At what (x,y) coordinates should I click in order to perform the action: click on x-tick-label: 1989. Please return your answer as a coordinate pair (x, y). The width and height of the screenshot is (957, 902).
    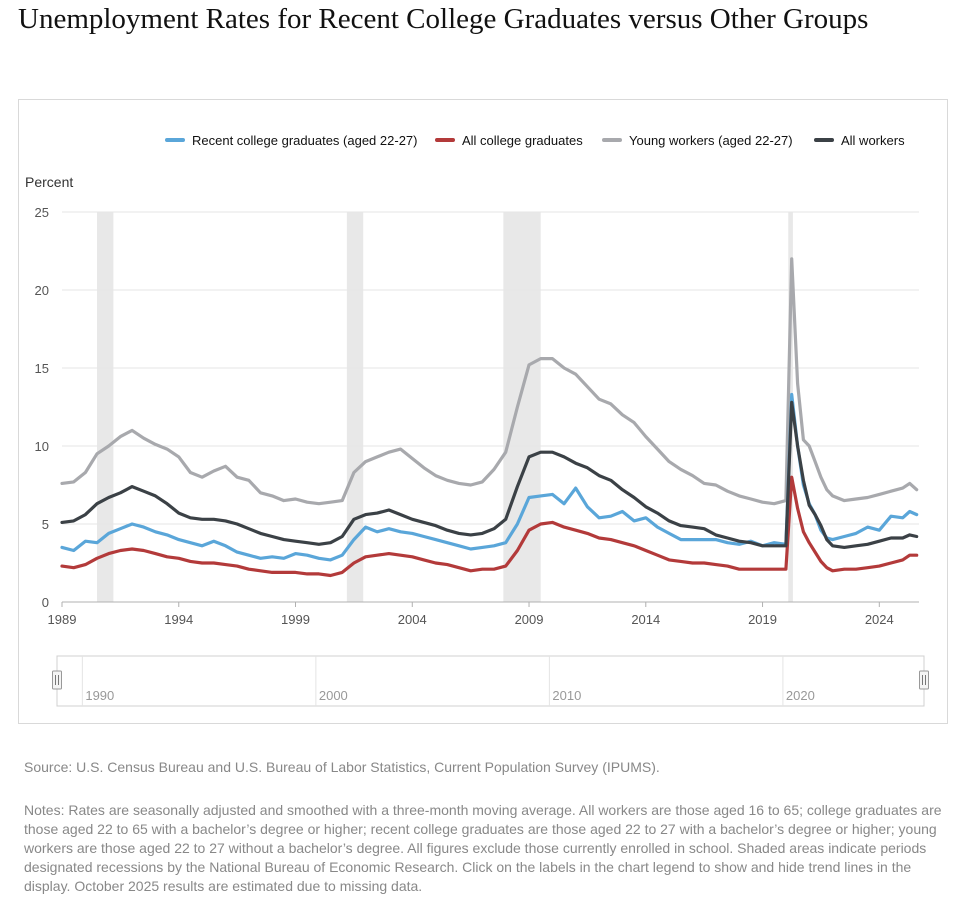
    Looking at the image, I should click on (62, 619).